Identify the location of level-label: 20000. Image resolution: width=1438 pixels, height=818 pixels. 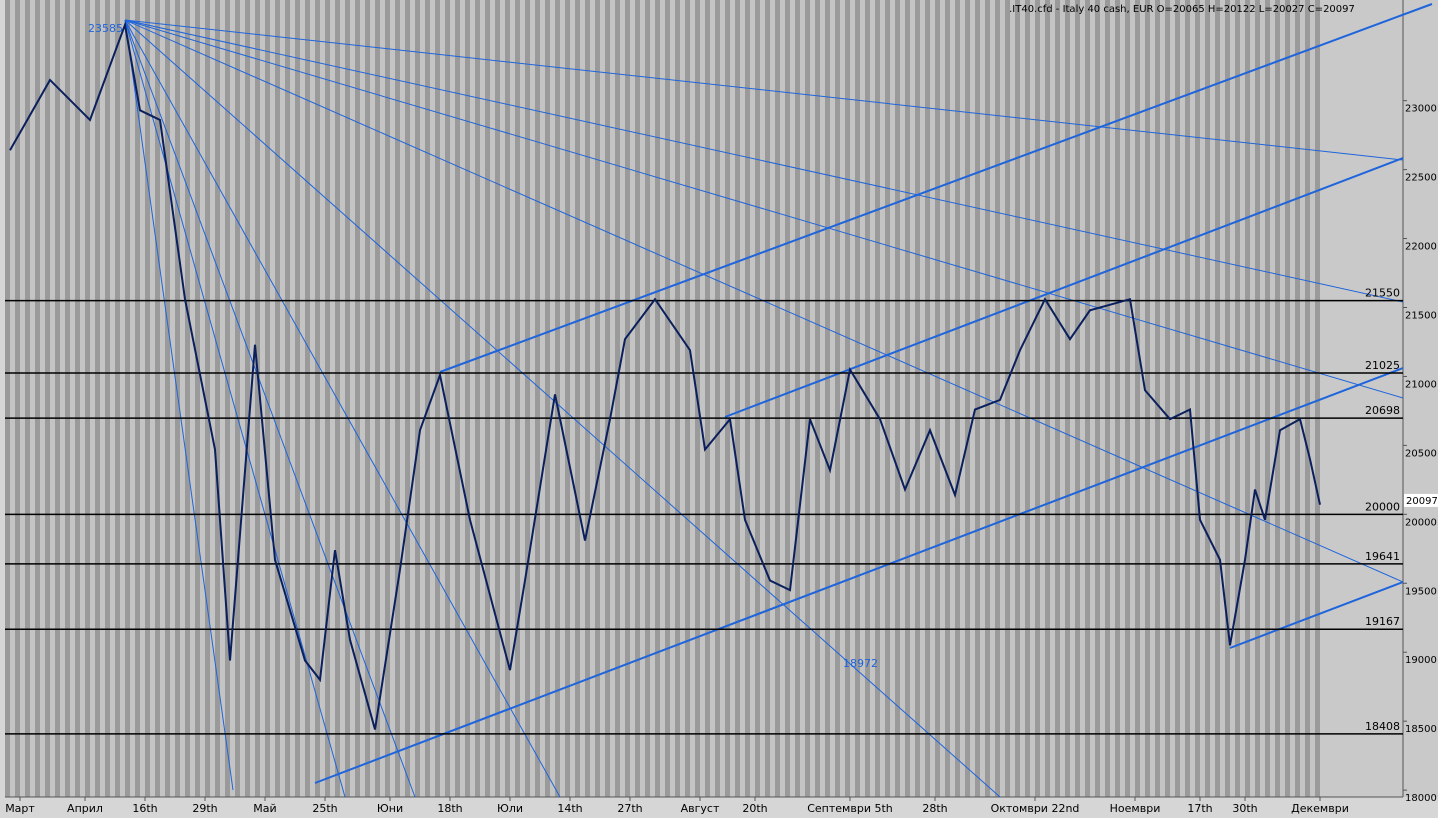
(1382, 506).